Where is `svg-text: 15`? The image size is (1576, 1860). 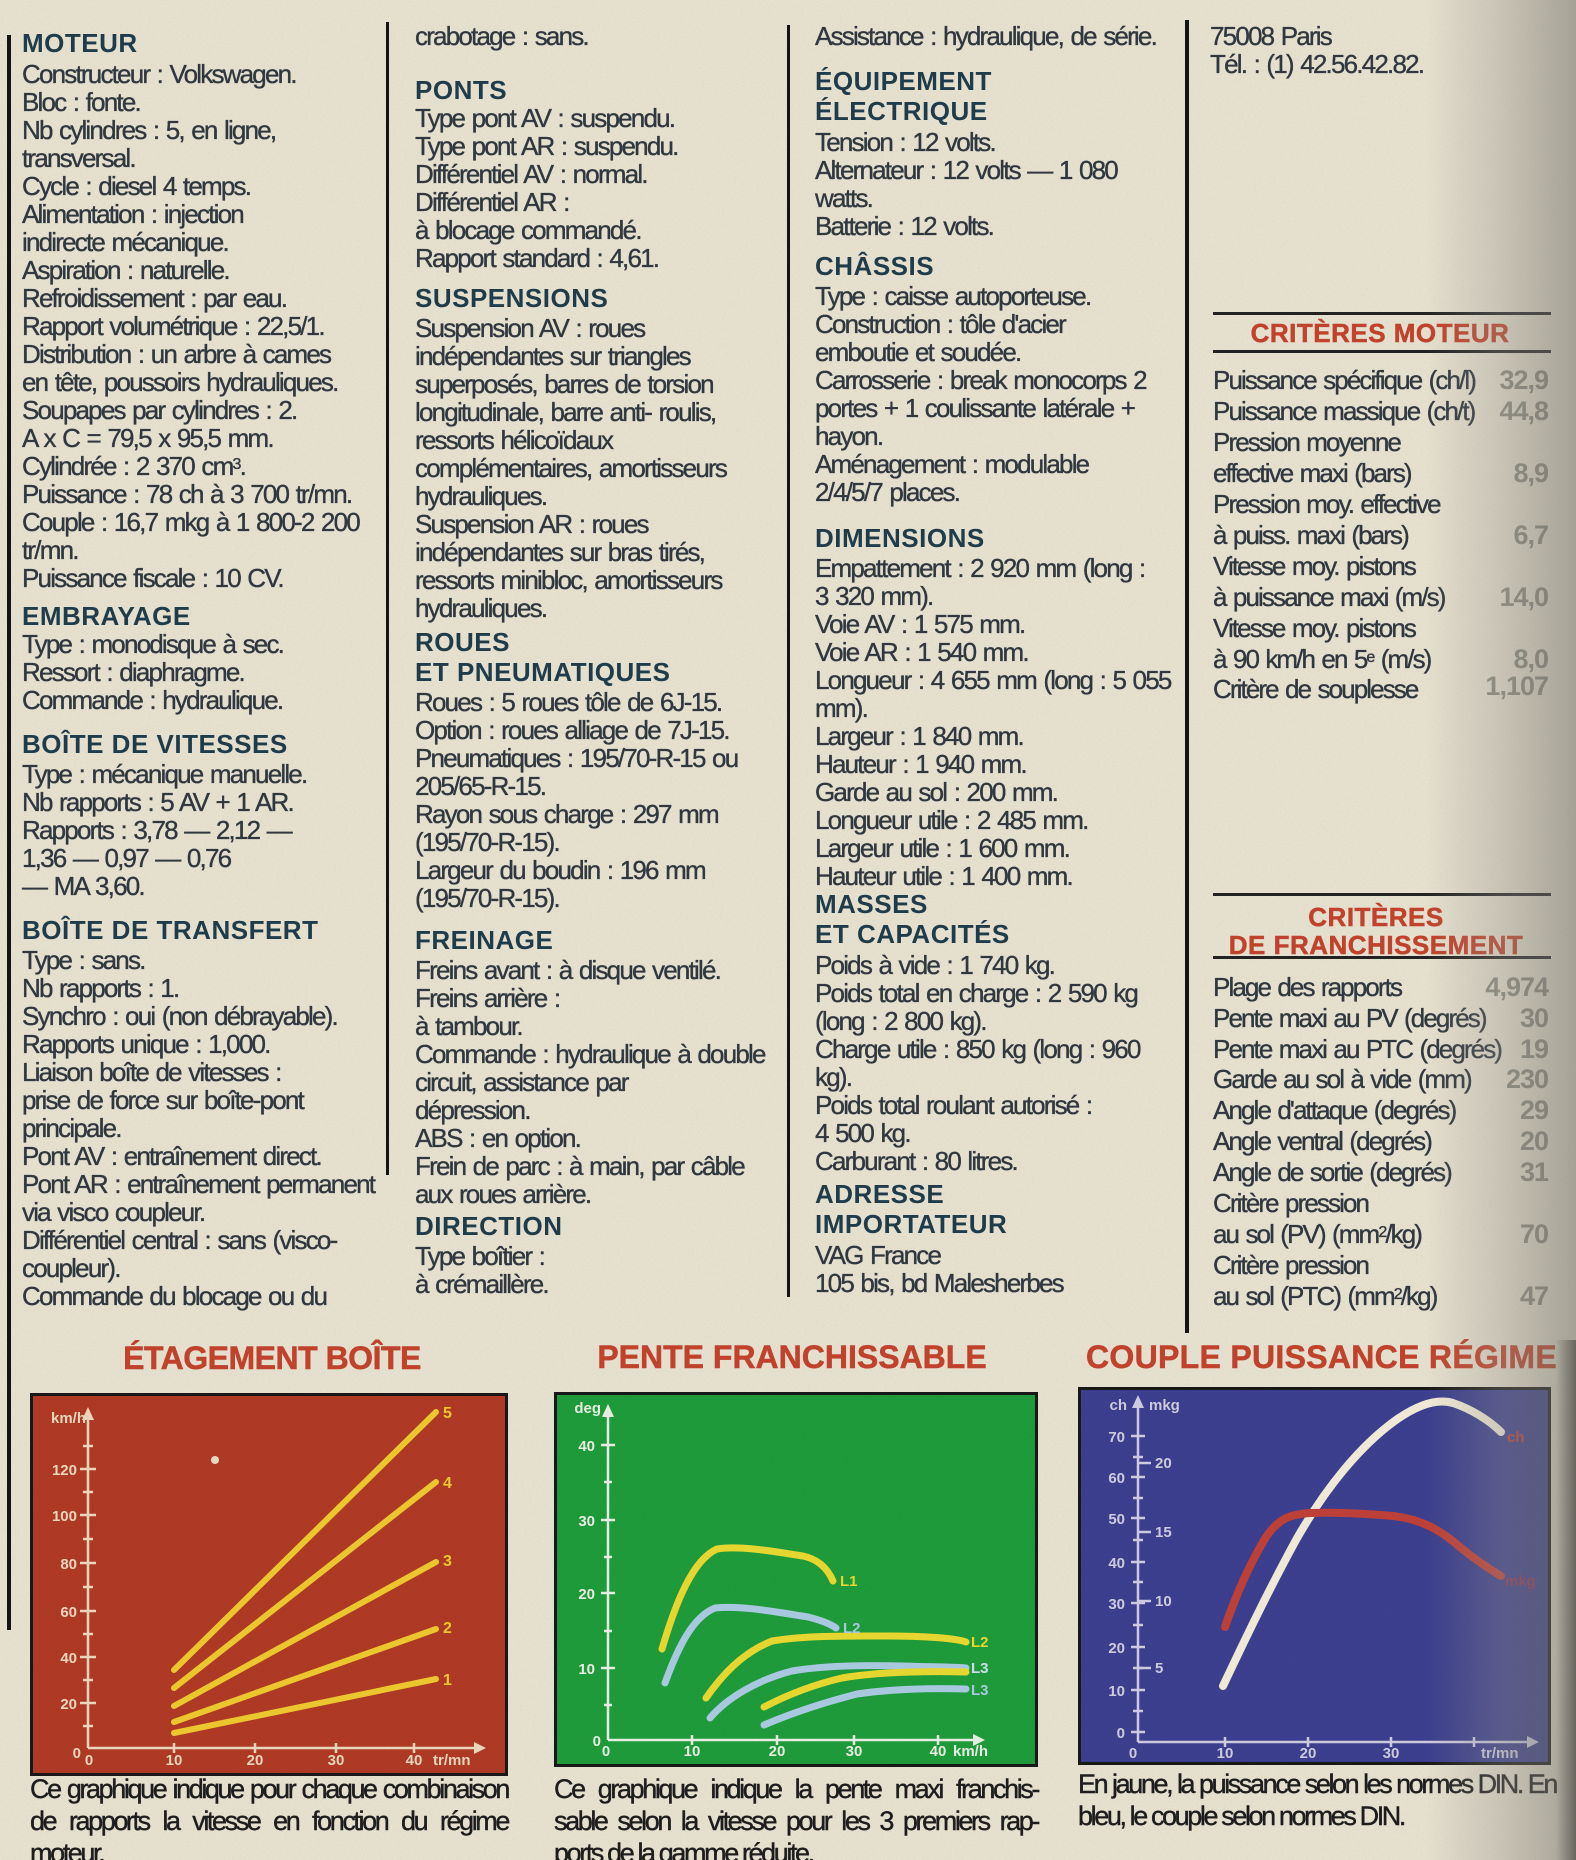
svg-text: 15 is located at coordinates (1163, 1532).